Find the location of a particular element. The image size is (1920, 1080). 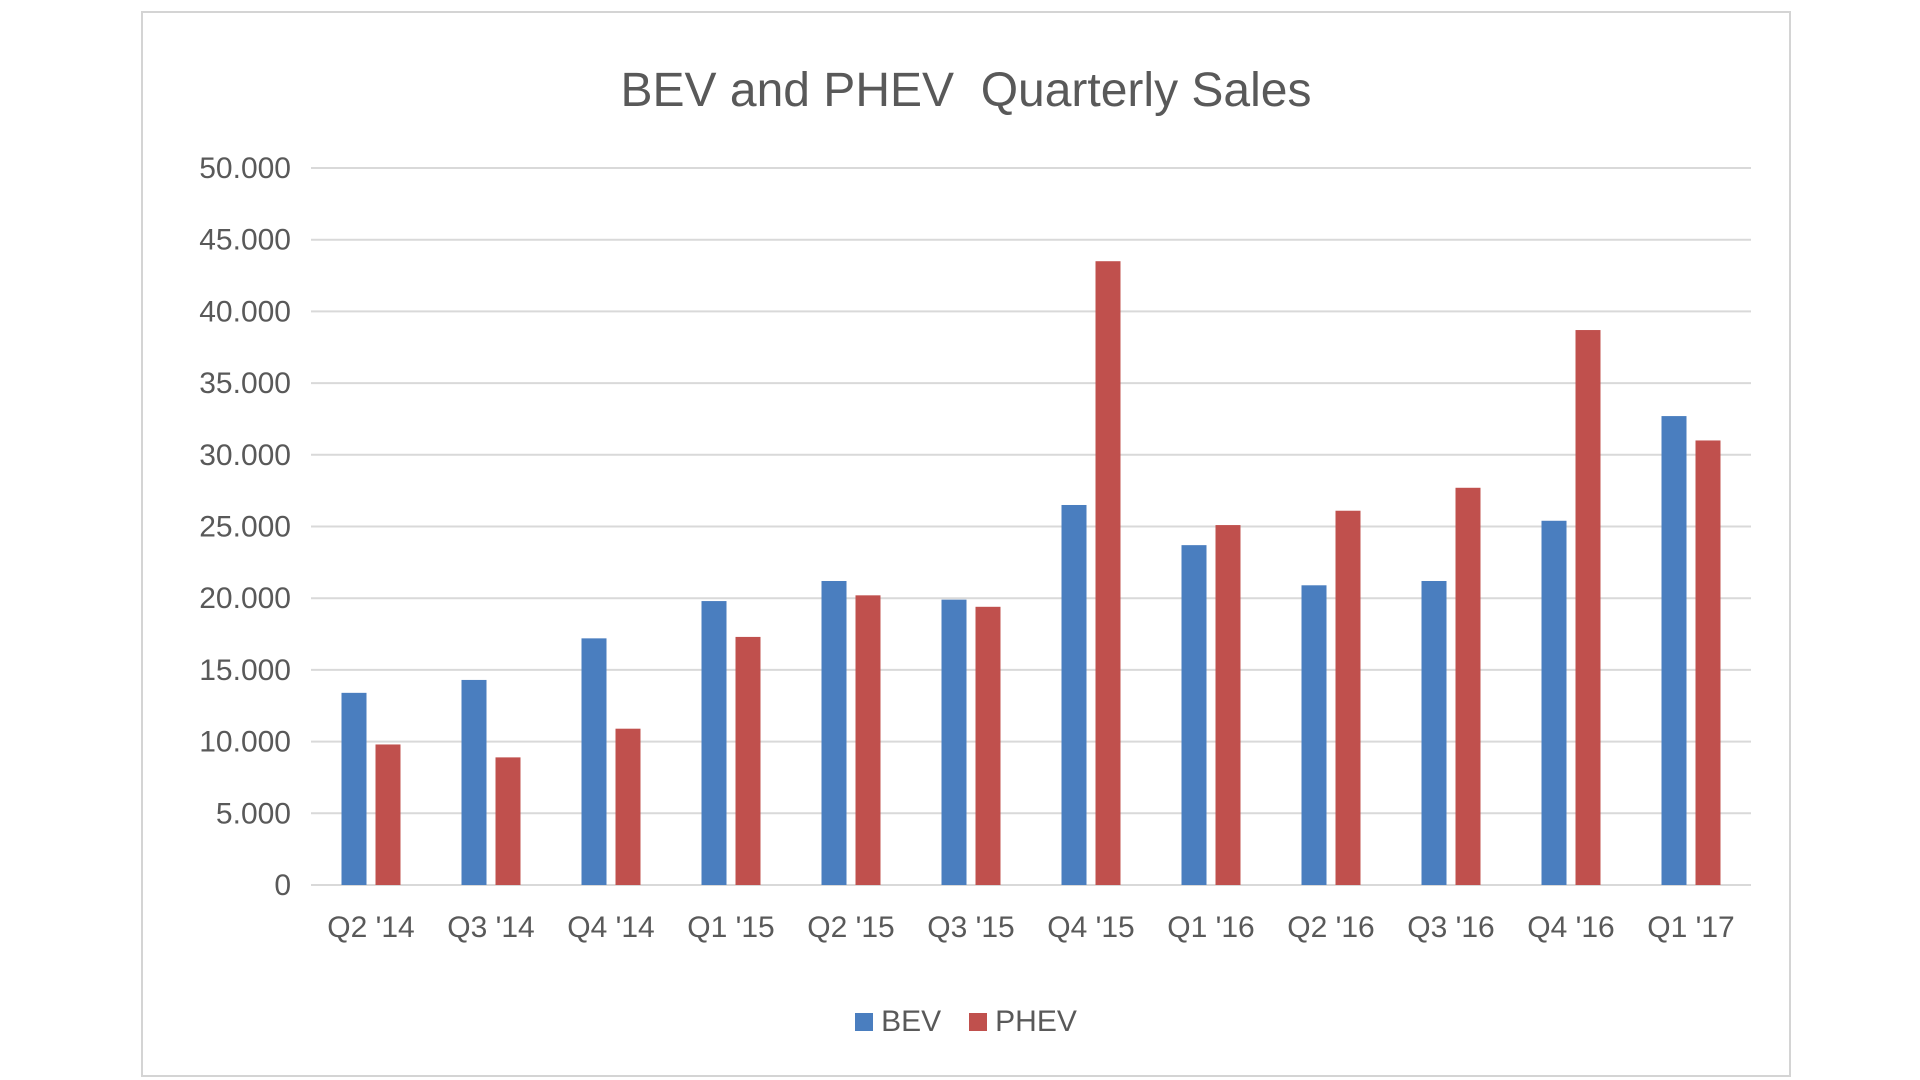

y-tick-label: 35.000 is located at coordinates (245, 383).